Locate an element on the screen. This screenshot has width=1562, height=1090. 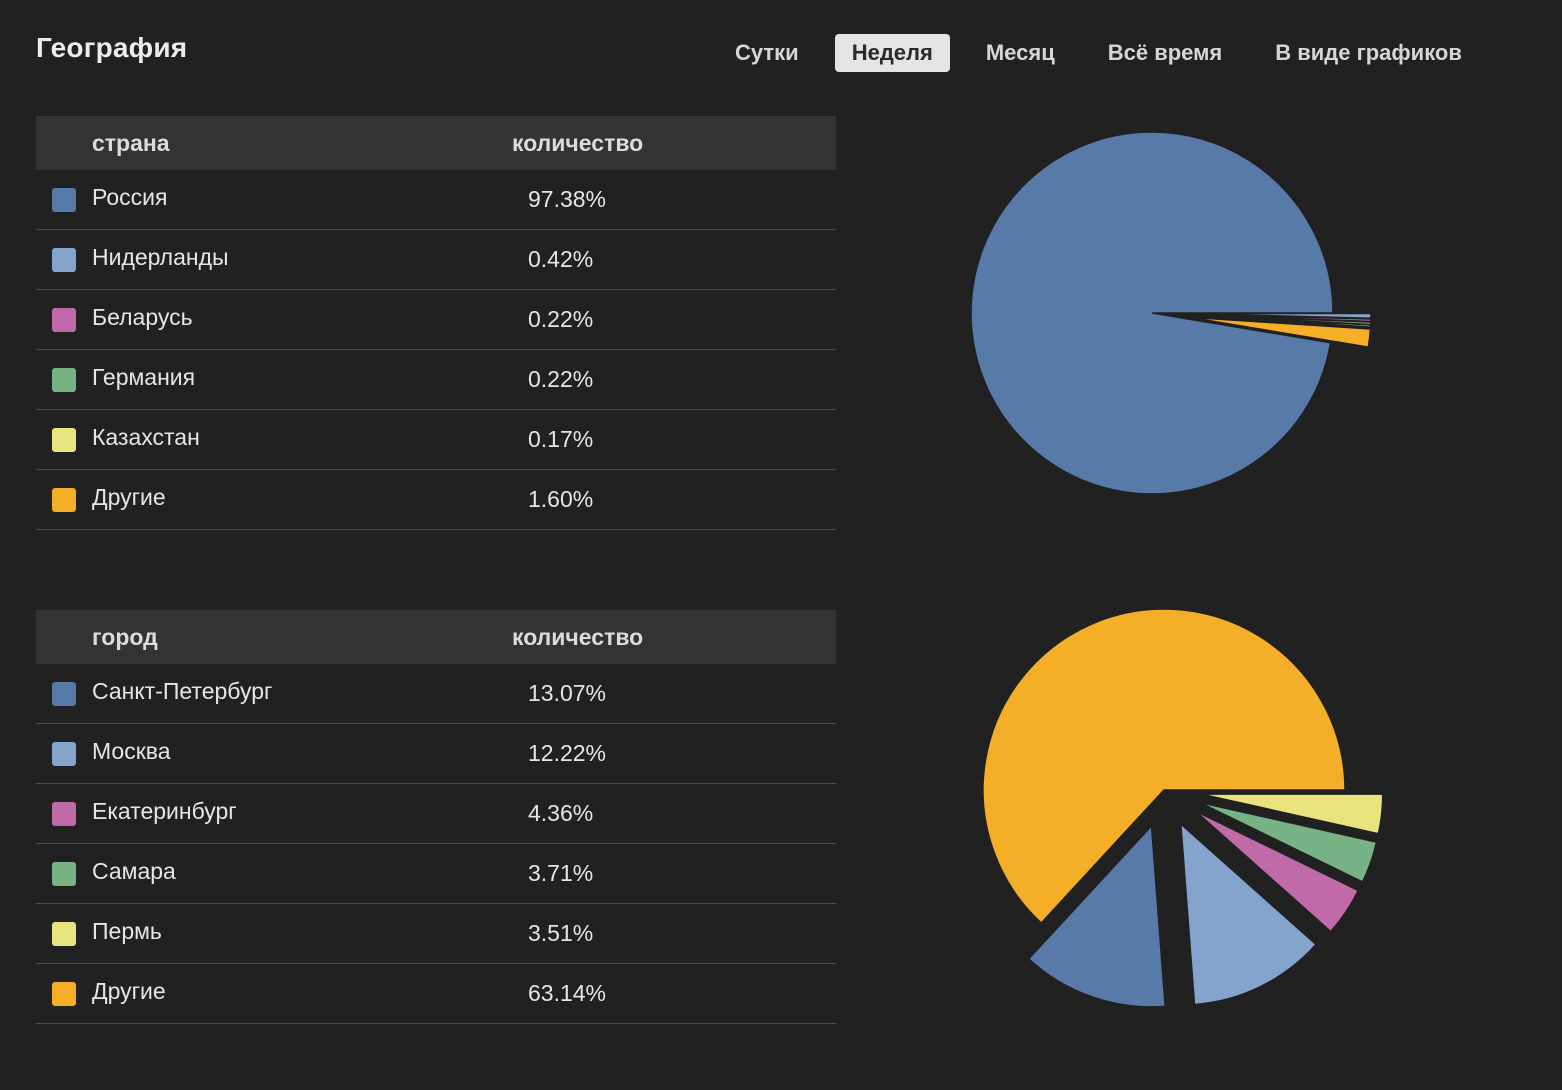
row-name: Пермь is located at coordinates (127, 931).